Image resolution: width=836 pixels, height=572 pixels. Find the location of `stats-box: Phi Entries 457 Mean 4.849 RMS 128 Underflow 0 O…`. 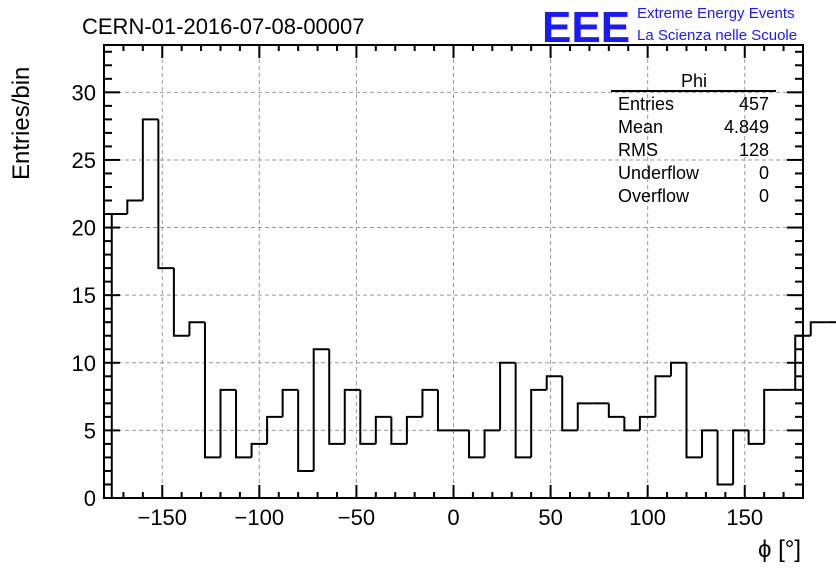

stats-box: Phi Entries 457 Mean 4.849 RMS 128 Underflow 0 O… is located at coordinates (693, 138).